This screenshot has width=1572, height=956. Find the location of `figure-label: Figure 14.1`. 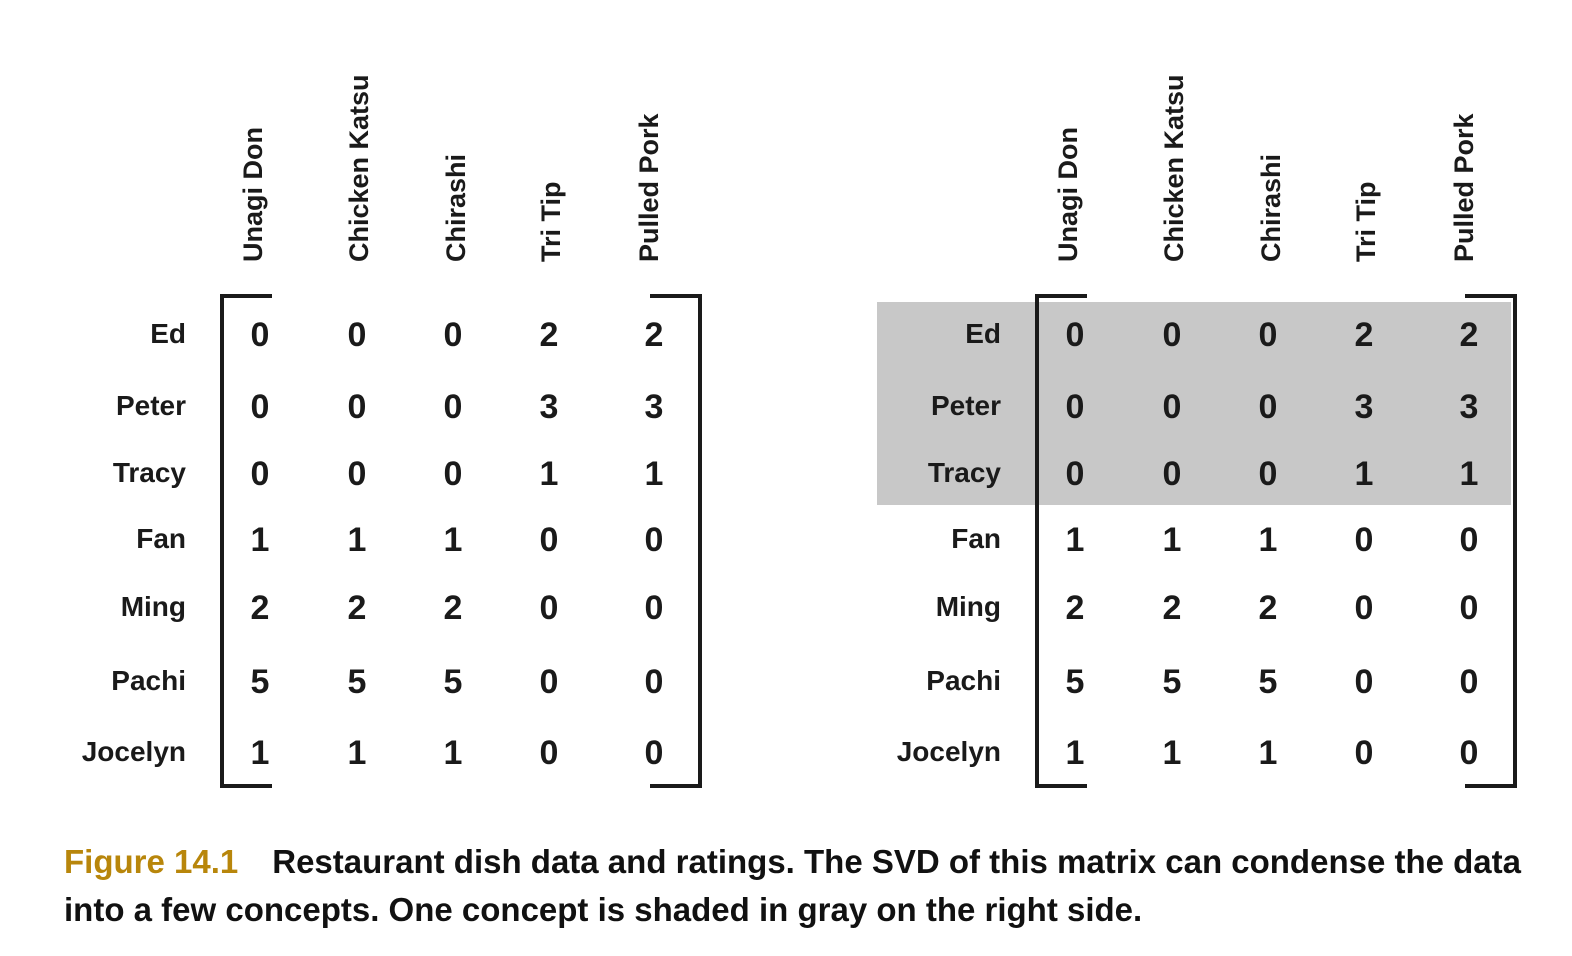

figure-label: Figure 14.1 is located at coordinates (151, 861).